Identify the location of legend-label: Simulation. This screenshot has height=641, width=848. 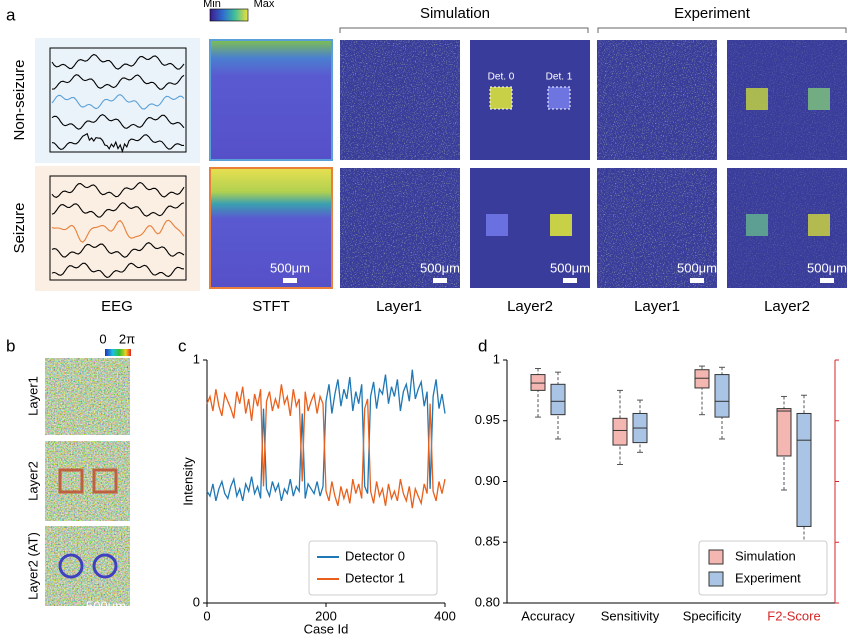
(765, 555).